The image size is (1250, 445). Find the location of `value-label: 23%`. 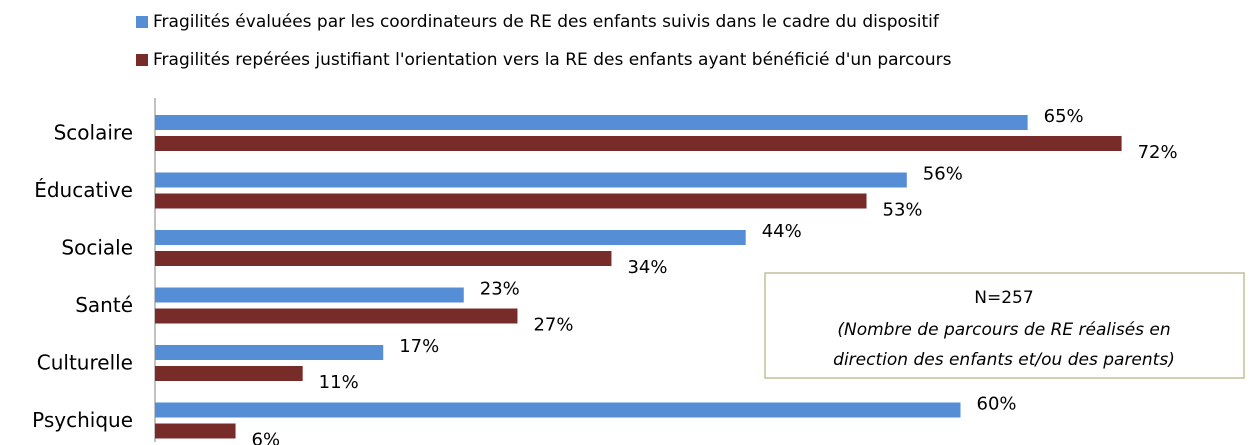

value-label: 23% is located at coordinates (500, 289).